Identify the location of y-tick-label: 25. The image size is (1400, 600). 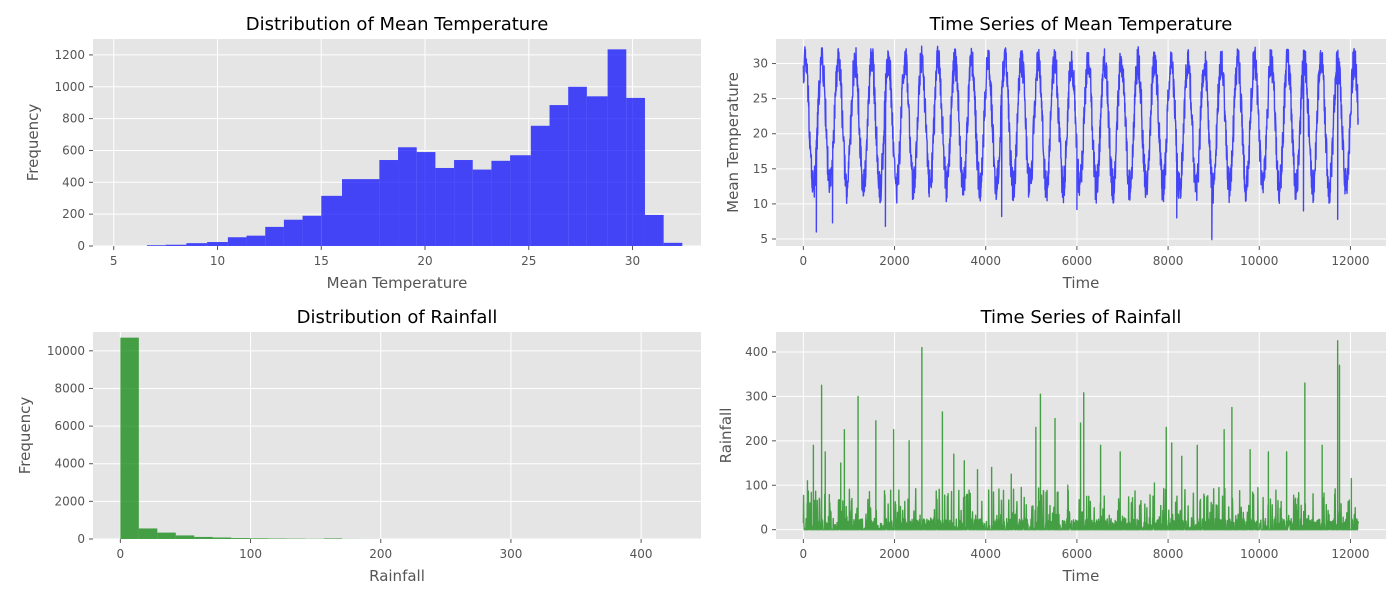
(760, 99).